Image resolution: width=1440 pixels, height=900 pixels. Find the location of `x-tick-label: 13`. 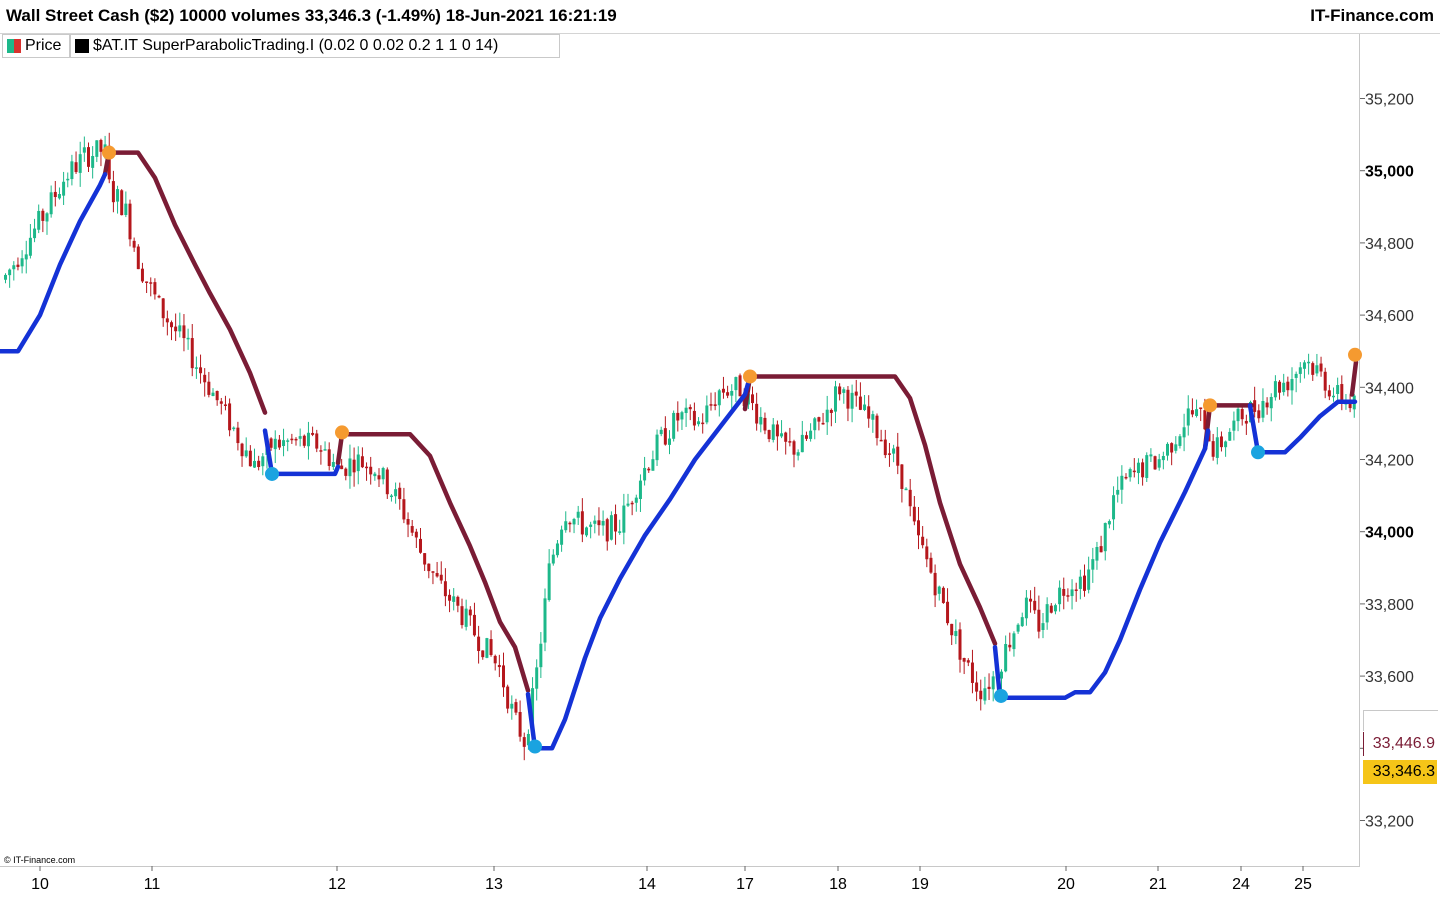

x-tick-label: 13 is located at coordinates (494, 884).